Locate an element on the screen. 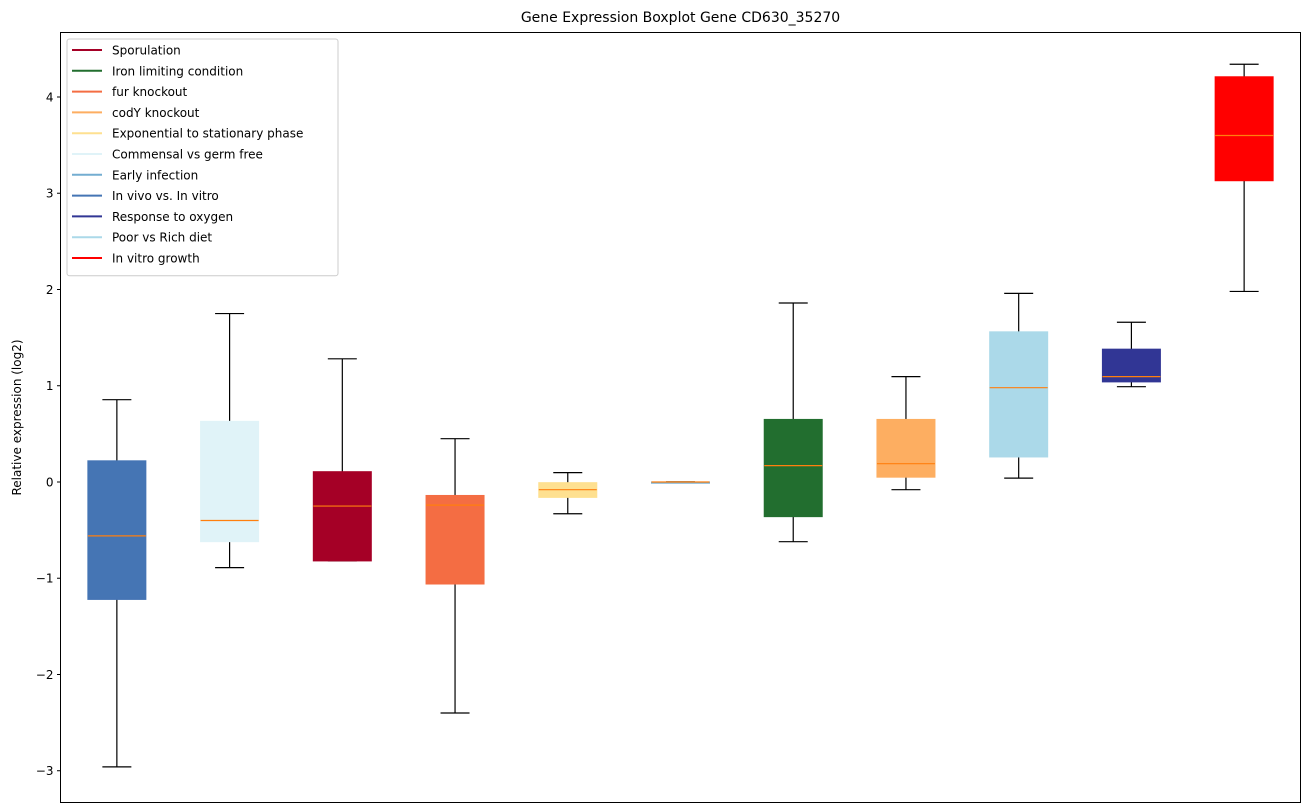 This screenshot has width=1309, height=812. legend-label: Iron limiting condition is located at coordinates (177, 71).